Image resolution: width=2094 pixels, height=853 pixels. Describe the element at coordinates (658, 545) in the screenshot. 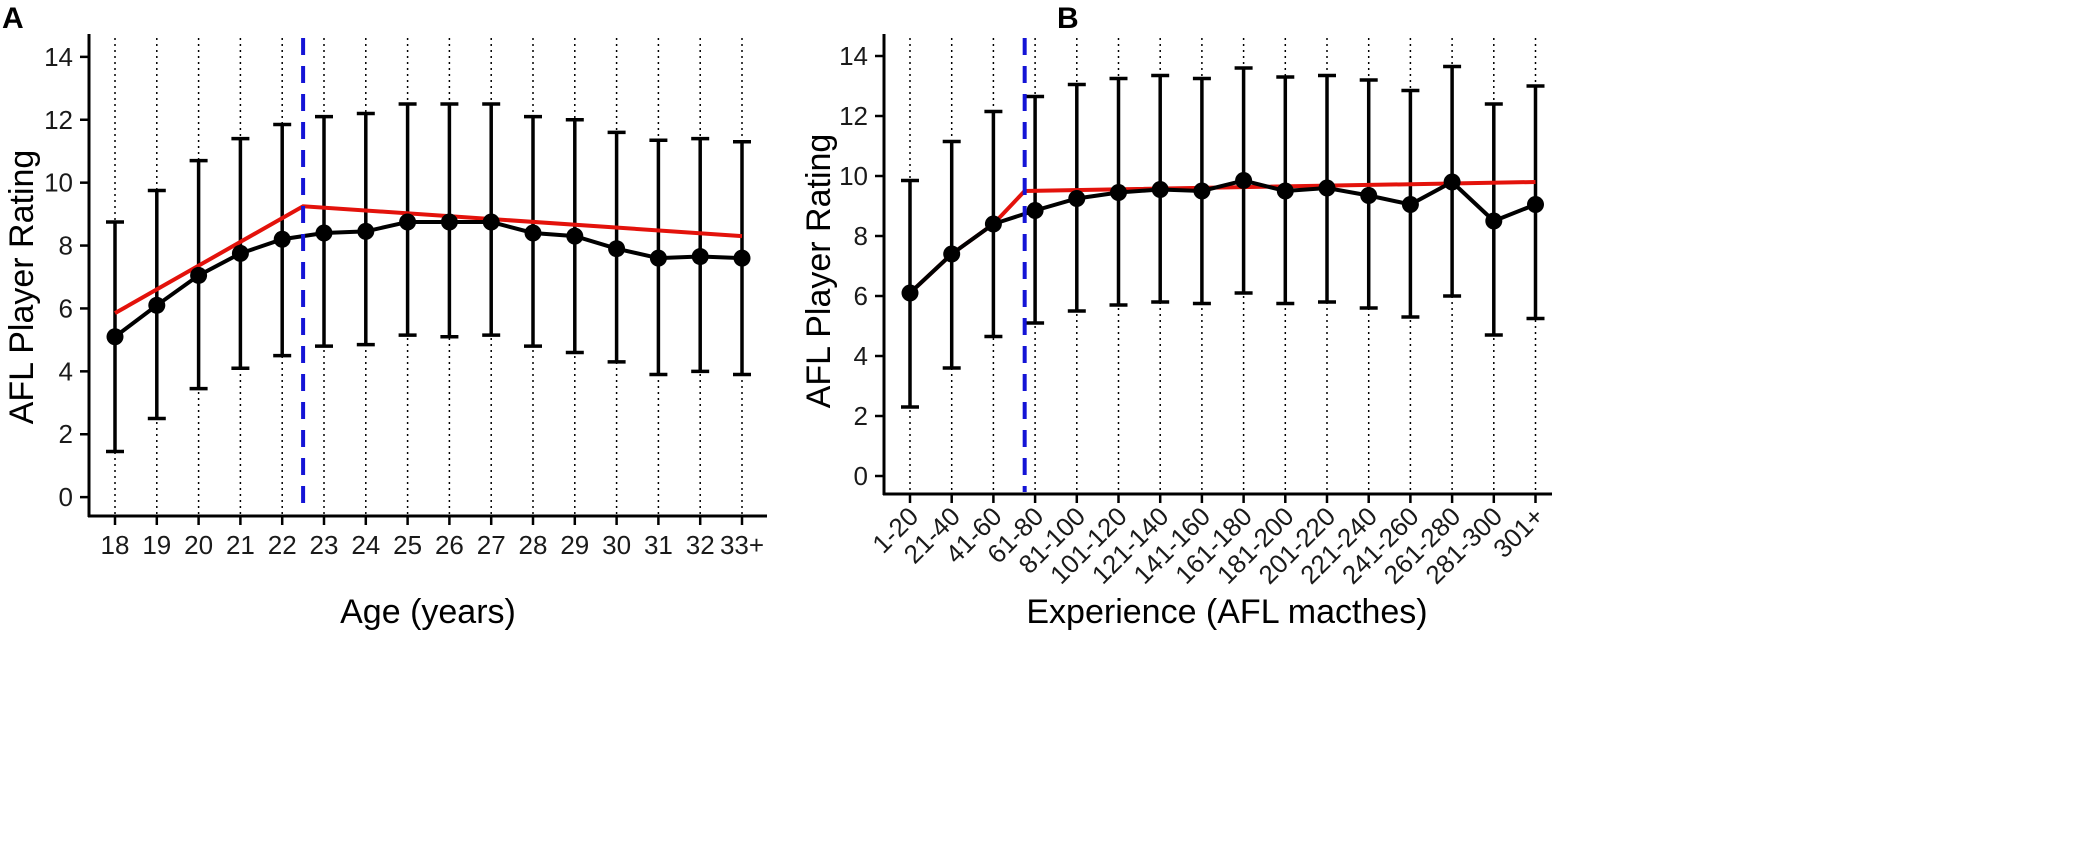

I see `panel-a-x-tick-label: 31` at that location.